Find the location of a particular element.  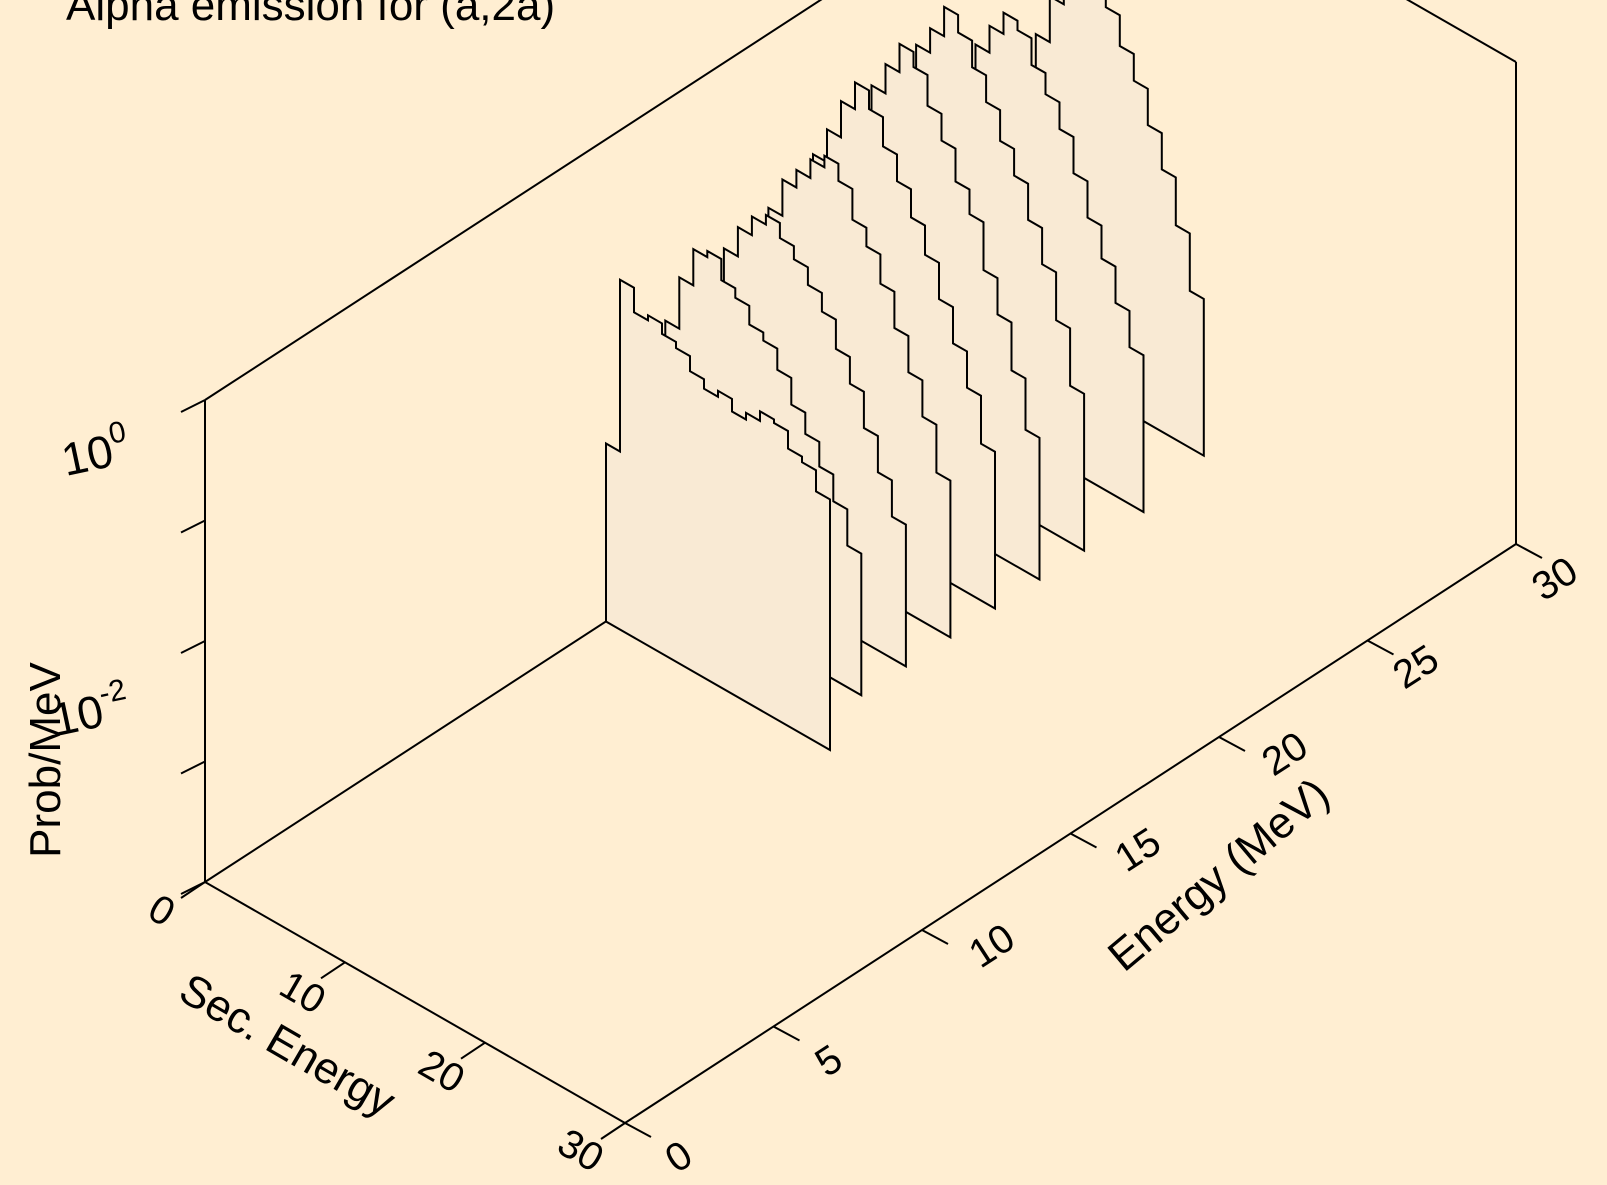

sec-energy-tick-labels: 0 10 20 30 is located at coordinates (376, 1033).